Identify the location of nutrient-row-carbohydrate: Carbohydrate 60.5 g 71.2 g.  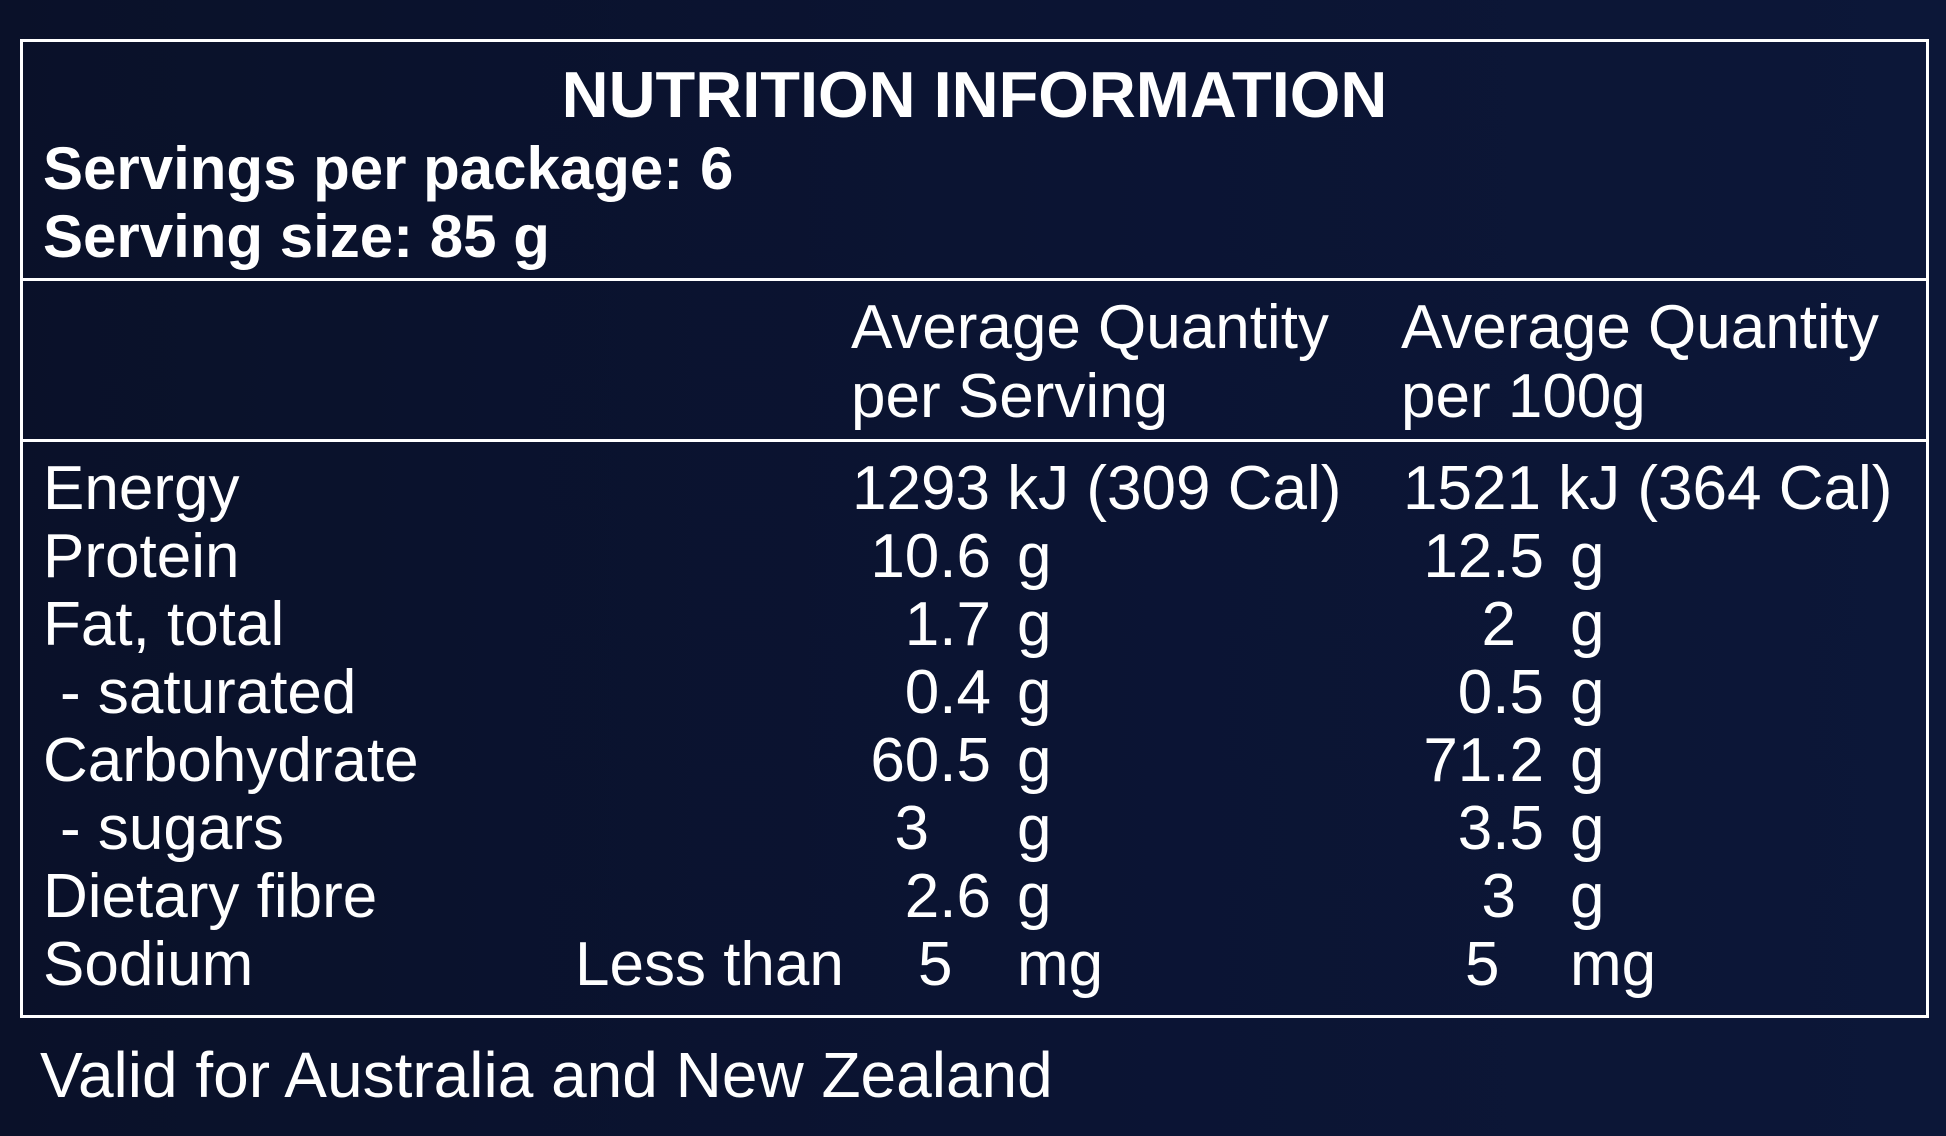
(974, 761).